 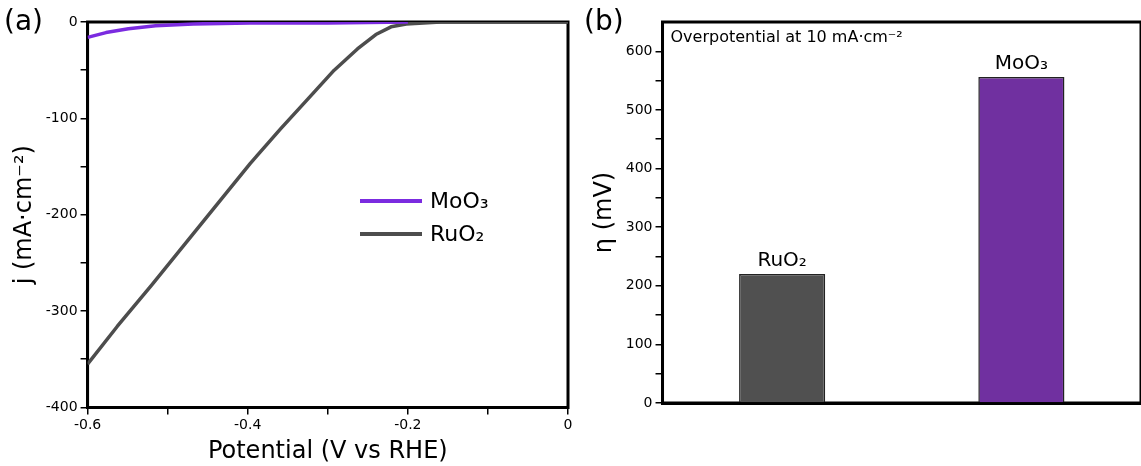 What do you see at coordinates (568, 424) in the screenshot?
I see `x-tick-label: 0` at bounding box center [568, 424].